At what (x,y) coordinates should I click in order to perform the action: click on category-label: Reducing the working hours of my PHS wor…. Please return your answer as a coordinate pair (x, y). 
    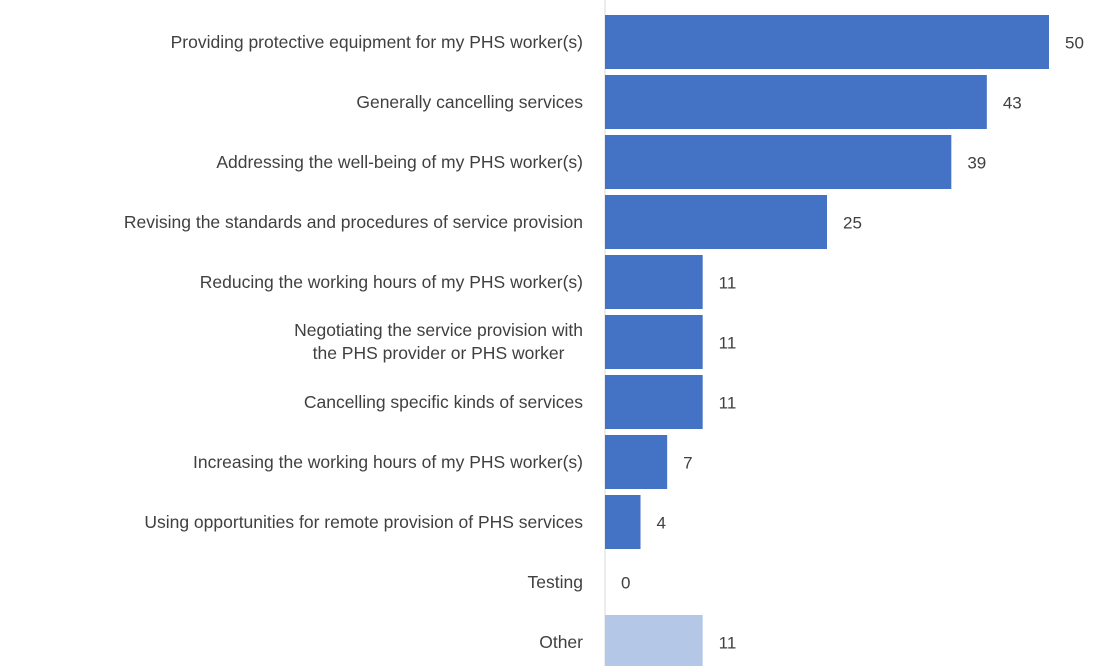
    Looking at the image, I should click on (391, 281).